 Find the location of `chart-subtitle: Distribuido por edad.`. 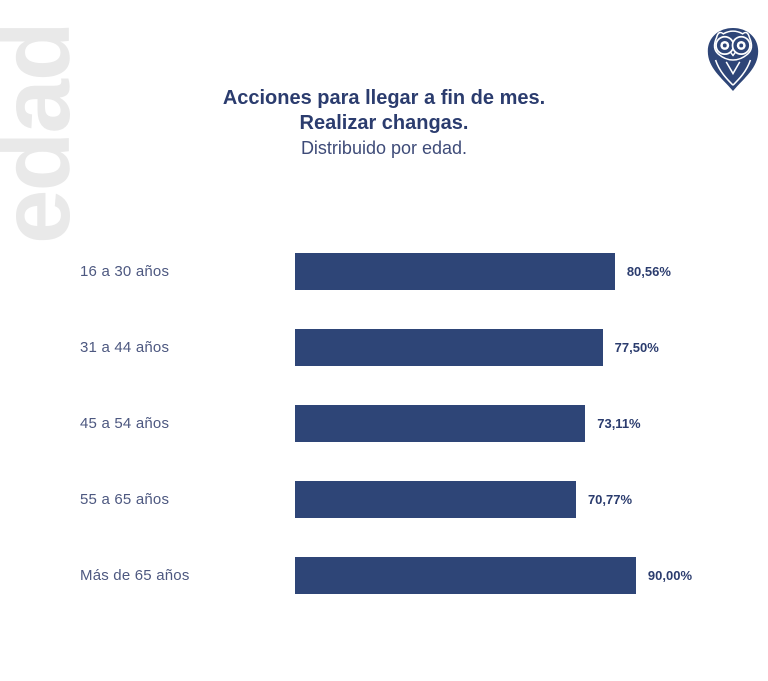

chart-subtitle: Distribuido por edad. is located at coordinates (384, 148).